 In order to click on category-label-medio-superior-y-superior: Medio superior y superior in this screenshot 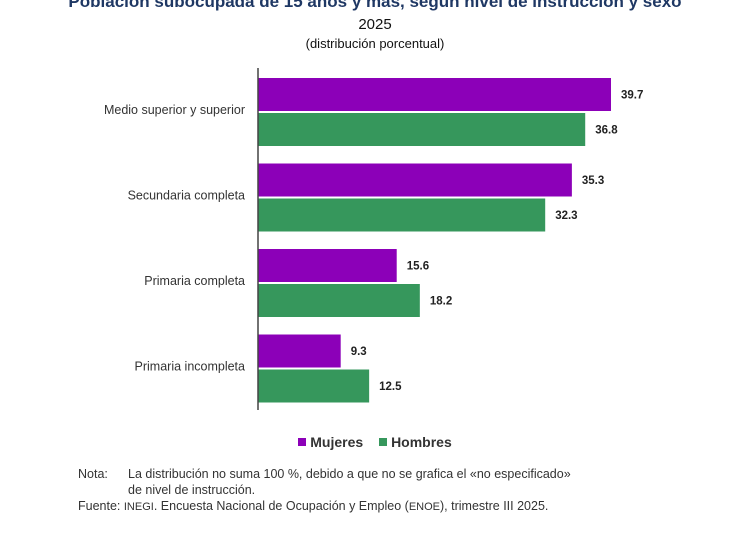, I will do `click(174, 110)`.